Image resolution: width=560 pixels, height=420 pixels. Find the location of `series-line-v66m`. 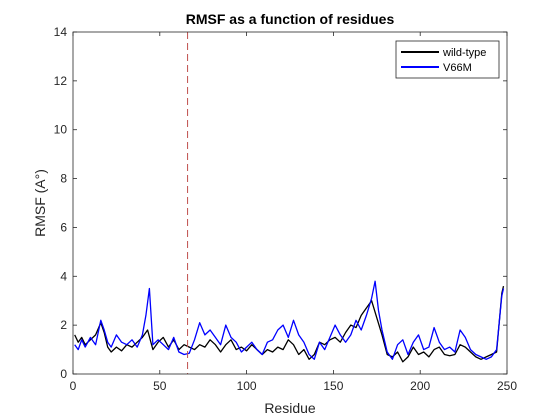

series-line-v66m is located at coordinates (289, 320).